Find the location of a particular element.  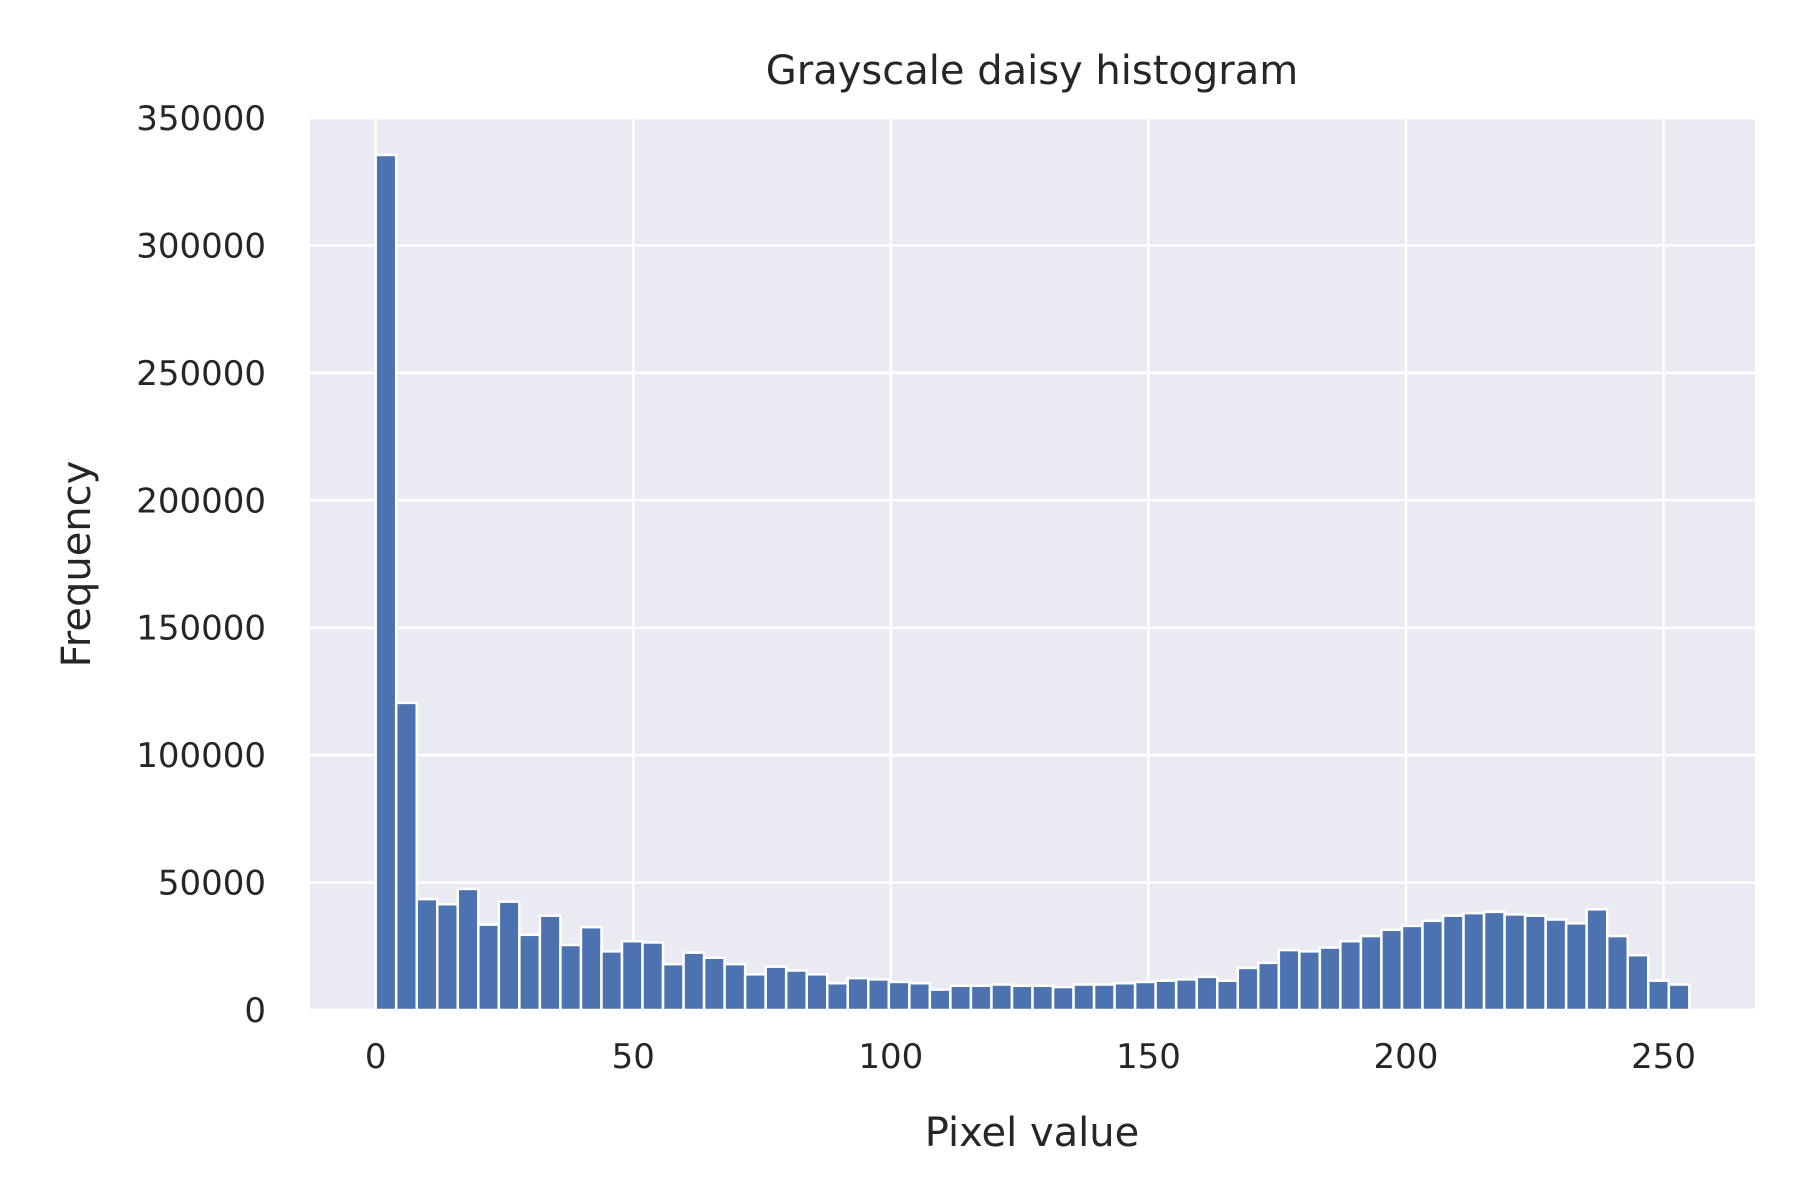

chart-title: Grayscale daisy histogram is located at coordinates (1032, 71).